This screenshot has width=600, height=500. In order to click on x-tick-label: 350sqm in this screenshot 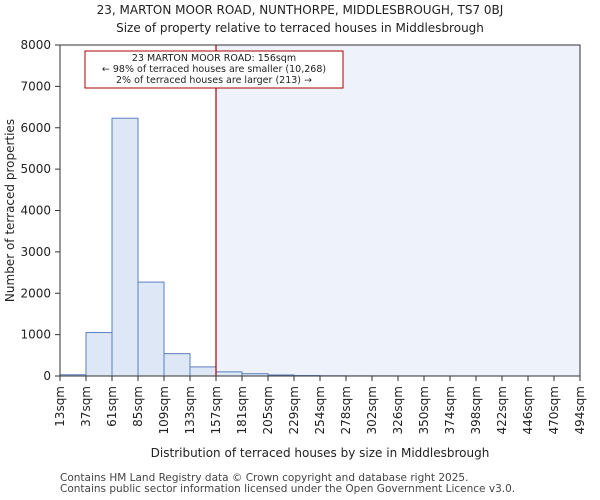, I will do `click(424, 410)`.